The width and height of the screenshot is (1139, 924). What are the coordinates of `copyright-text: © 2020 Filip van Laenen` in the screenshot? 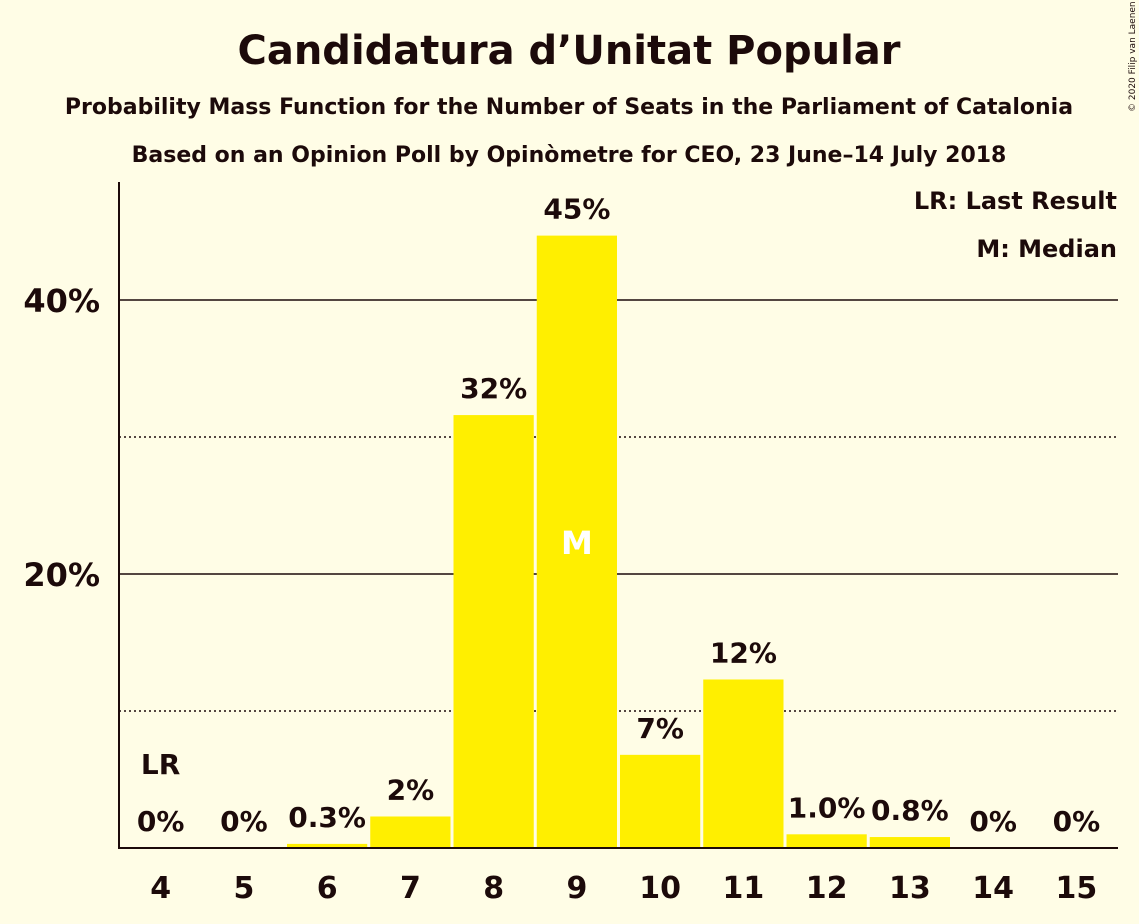 It's located at (1133, 56).